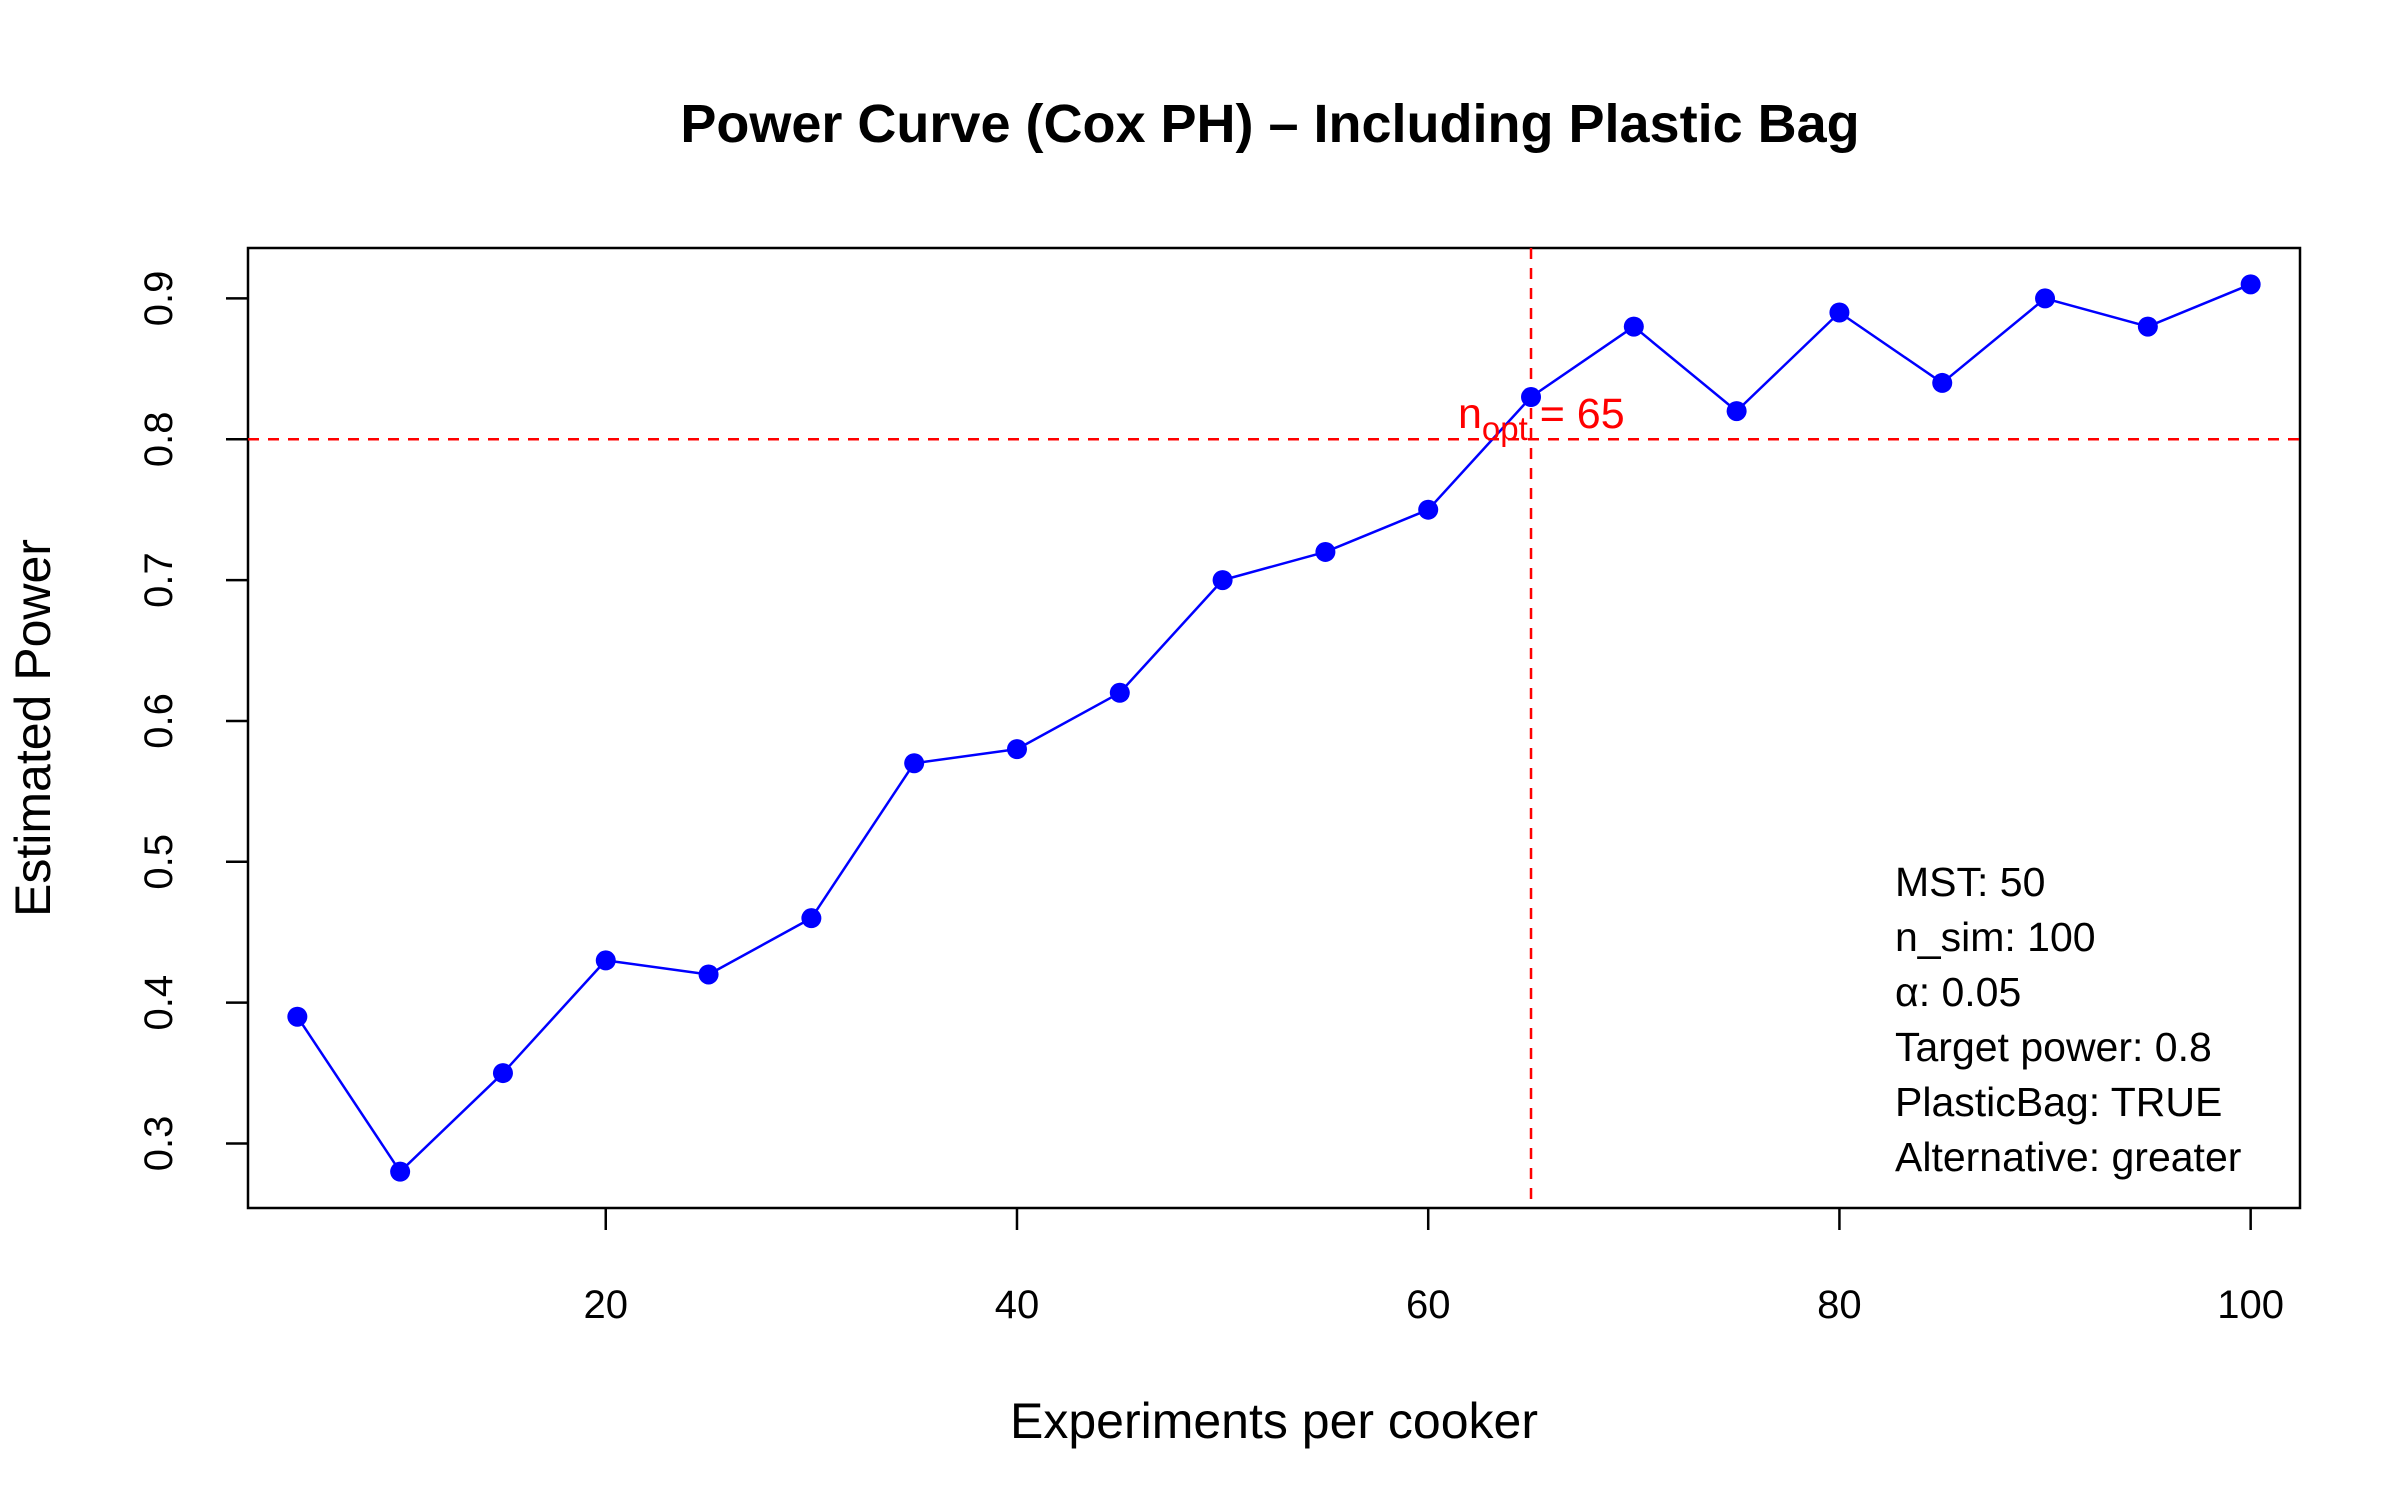 This screenshot has height=1500, width=2400. Describe the element at coordinates (1995, 937) in the screenshot. I see `info-line-1: n_sim: 100` at that location.